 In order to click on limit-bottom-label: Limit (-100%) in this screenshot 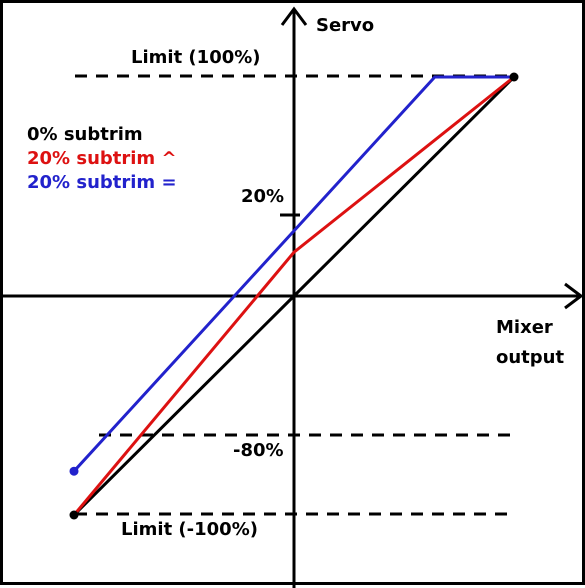, I will do `click(189, 529)`.